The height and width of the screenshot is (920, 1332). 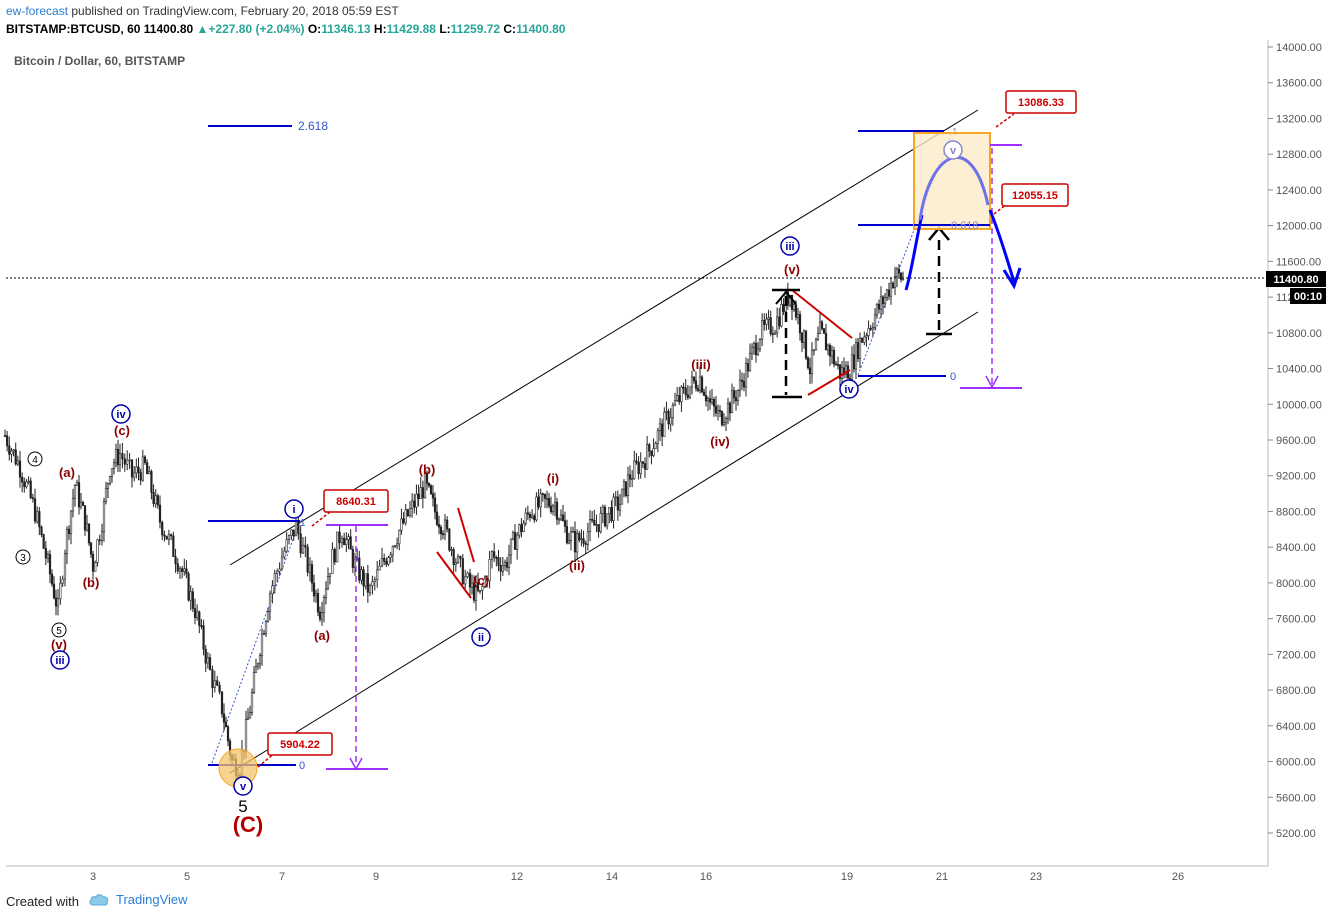 What do you see at coordinates (701, 364) in the screenshot?
I see `wave-red-iii: (iii)` at bounding box center [701, 364].